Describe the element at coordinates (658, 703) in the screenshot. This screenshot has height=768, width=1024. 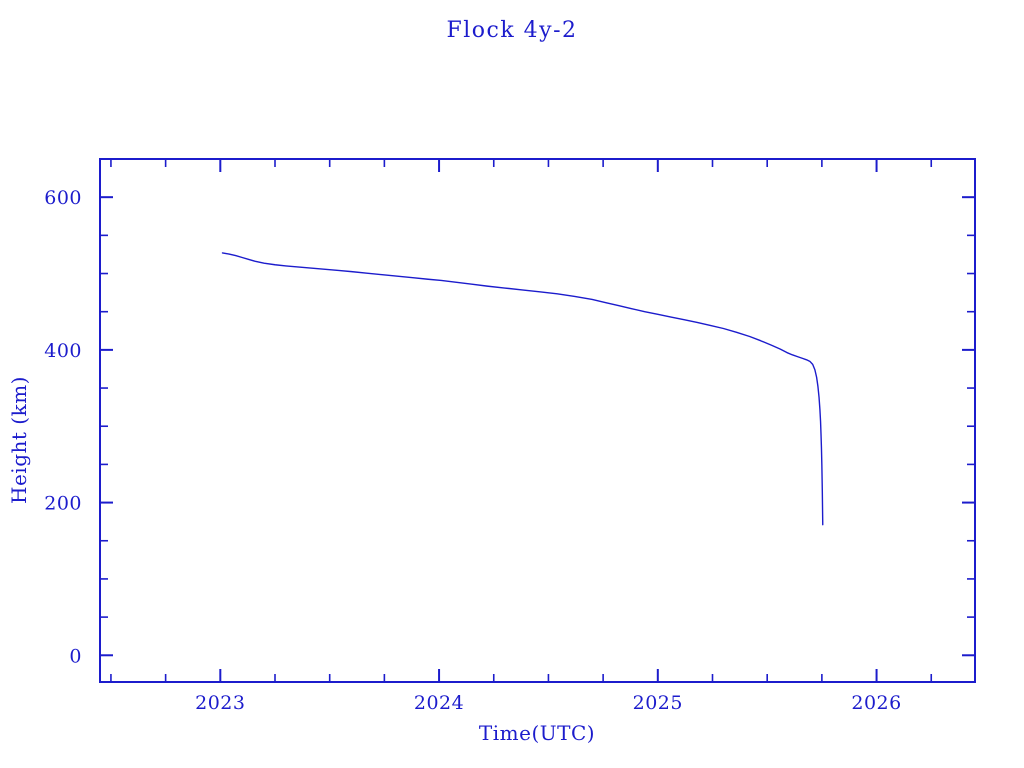
I see `x-tick-label: 2025` at that location.